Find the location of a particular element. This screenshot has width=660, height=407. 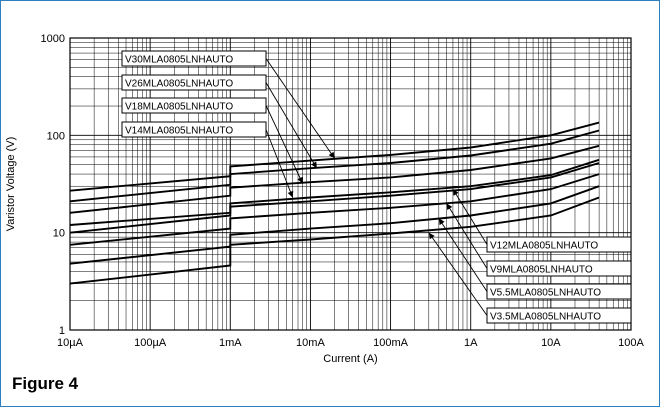

figure-caption: Figure 4 is located at coordinates (45, 383).